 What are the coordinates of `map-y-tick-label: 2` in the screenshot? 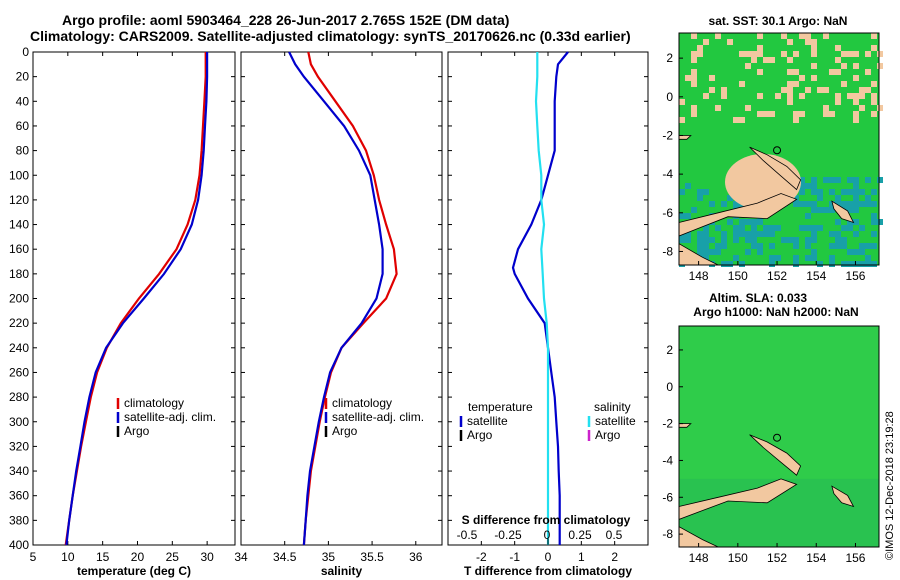 It's located at (669, 350).